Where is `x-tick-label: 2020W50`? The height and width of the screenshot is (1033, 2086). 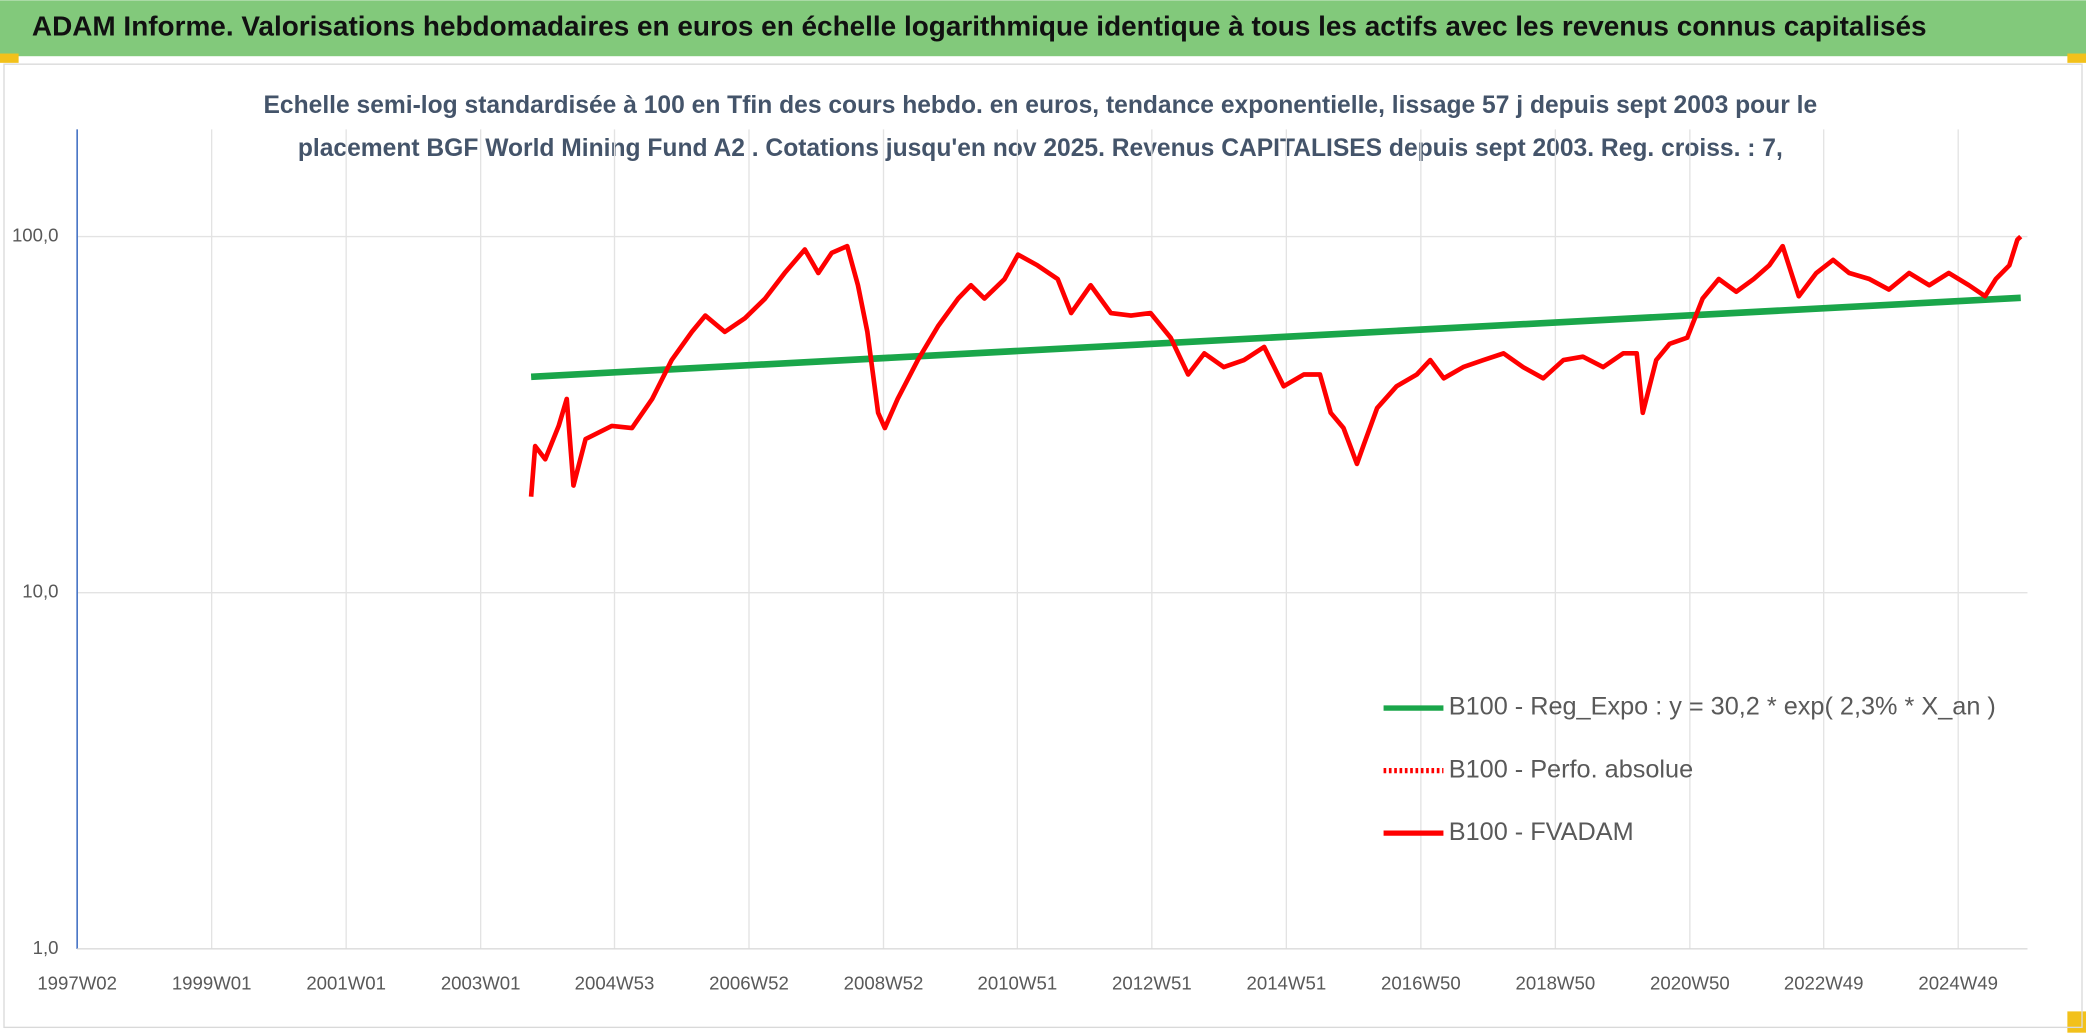 x-tick-label: 2020W50 is located at coordinates (1690, 983).